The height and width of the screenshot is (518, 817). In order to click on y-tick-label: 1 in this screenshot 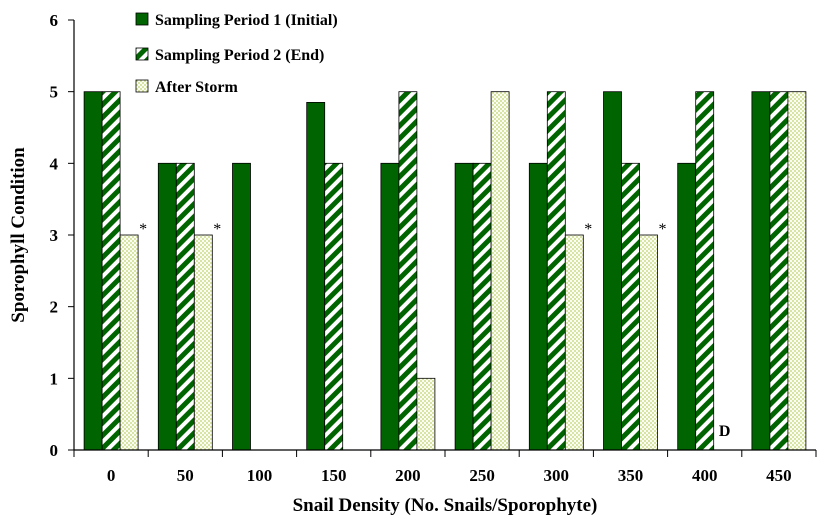, I will do `click(54, 378)`.